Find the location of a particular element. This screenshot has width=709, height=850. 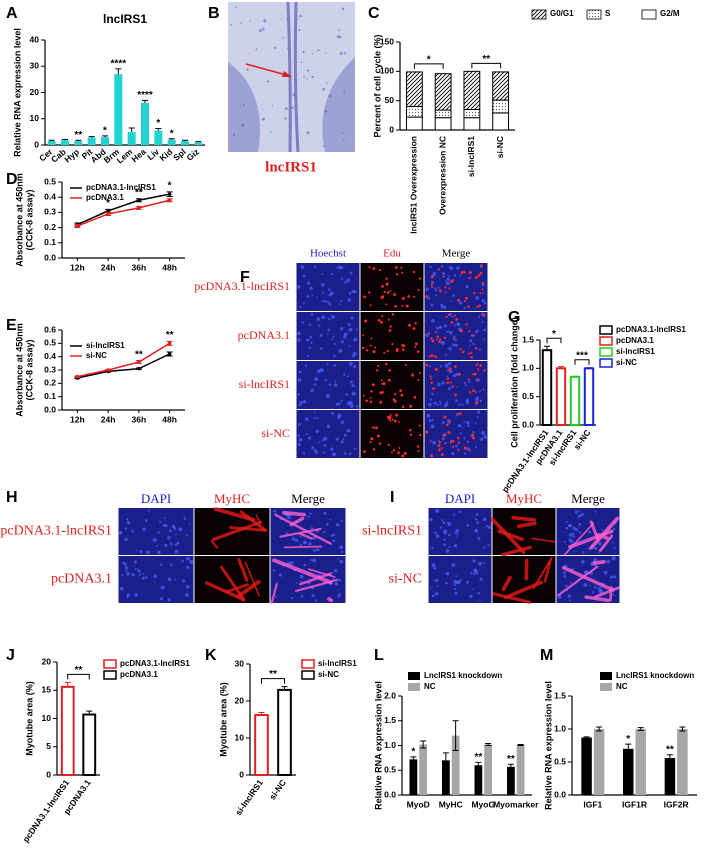

bar-segment is located at coordinates (472, 113).